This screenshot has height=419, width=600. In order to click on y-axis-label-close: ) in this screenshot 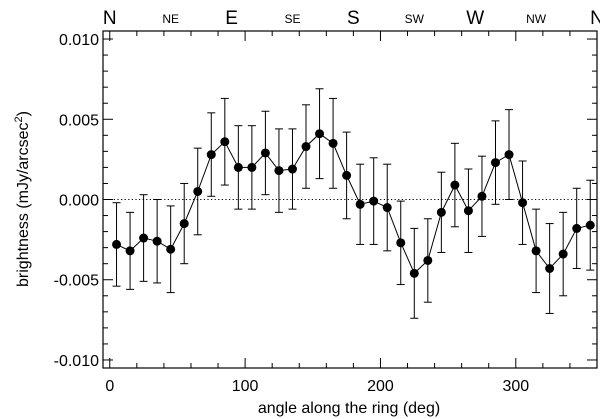, I will do `click(23, 113)`.